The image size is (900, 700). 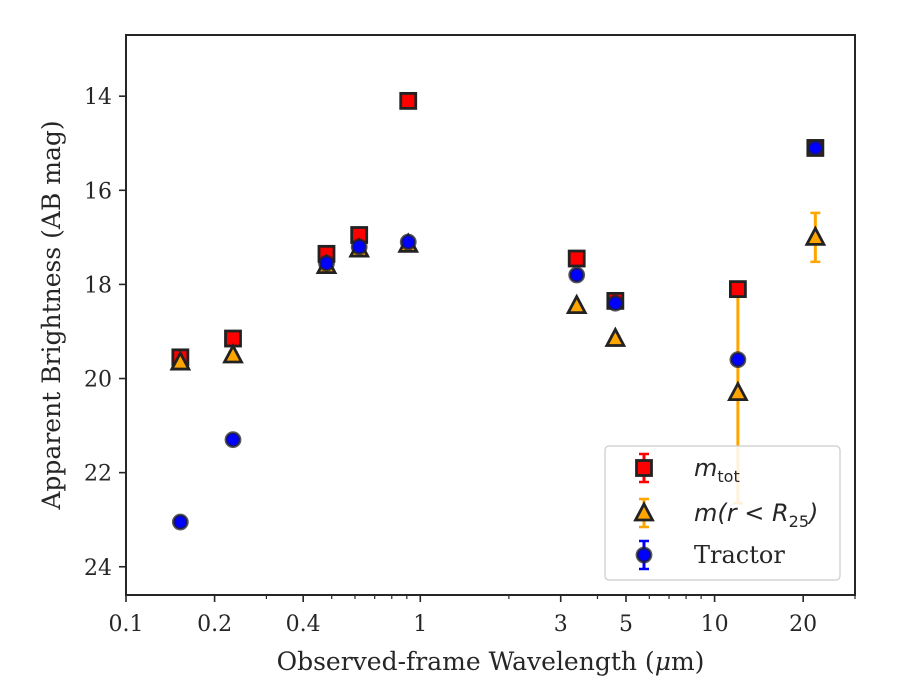 What do you see at coordinates (644, 555) in the screenshot?
I see `legend-circle-marker` at bounding box center [644, 555].